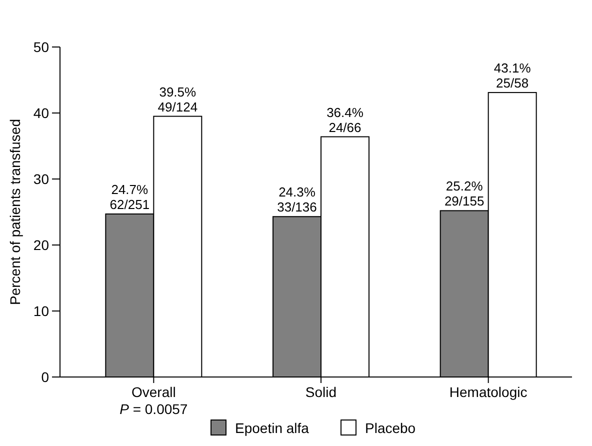 This screenshot has width=592, height=446. I want to click on y-tick-label: 10, so click(41, 310).